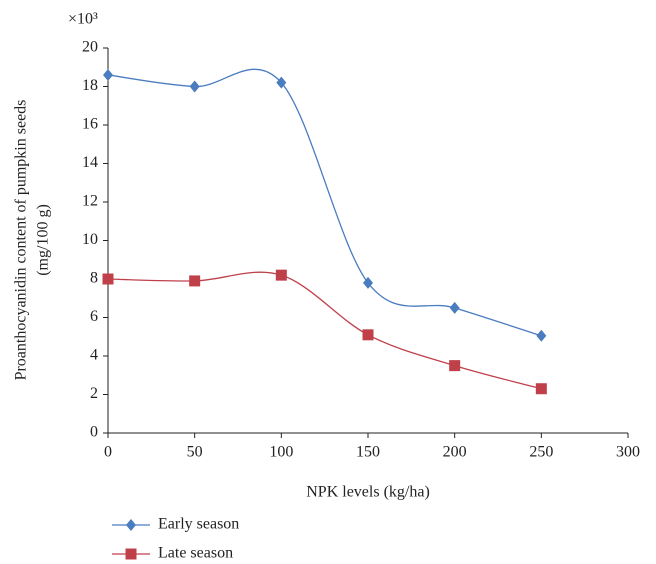 The width and height of the screenshot is (656, 564). Describe the element at coordinates (94, 278) in the screenshot. I see `y-tick-label: 8` at that location.